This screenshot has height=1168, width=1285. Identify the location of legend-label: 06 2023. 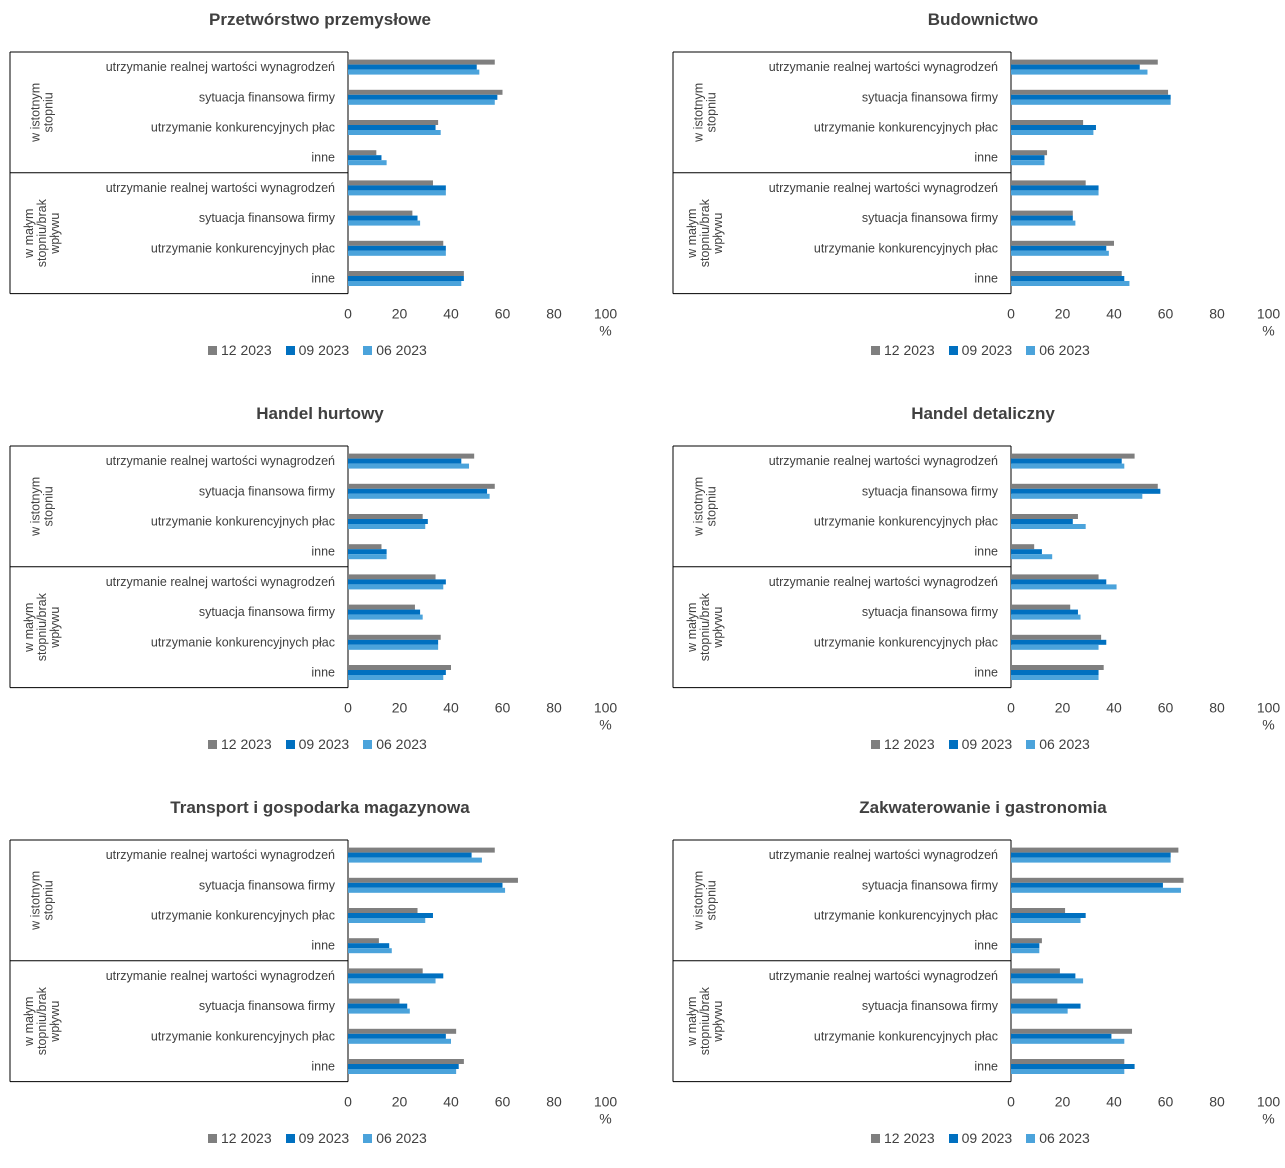
(401, 350).